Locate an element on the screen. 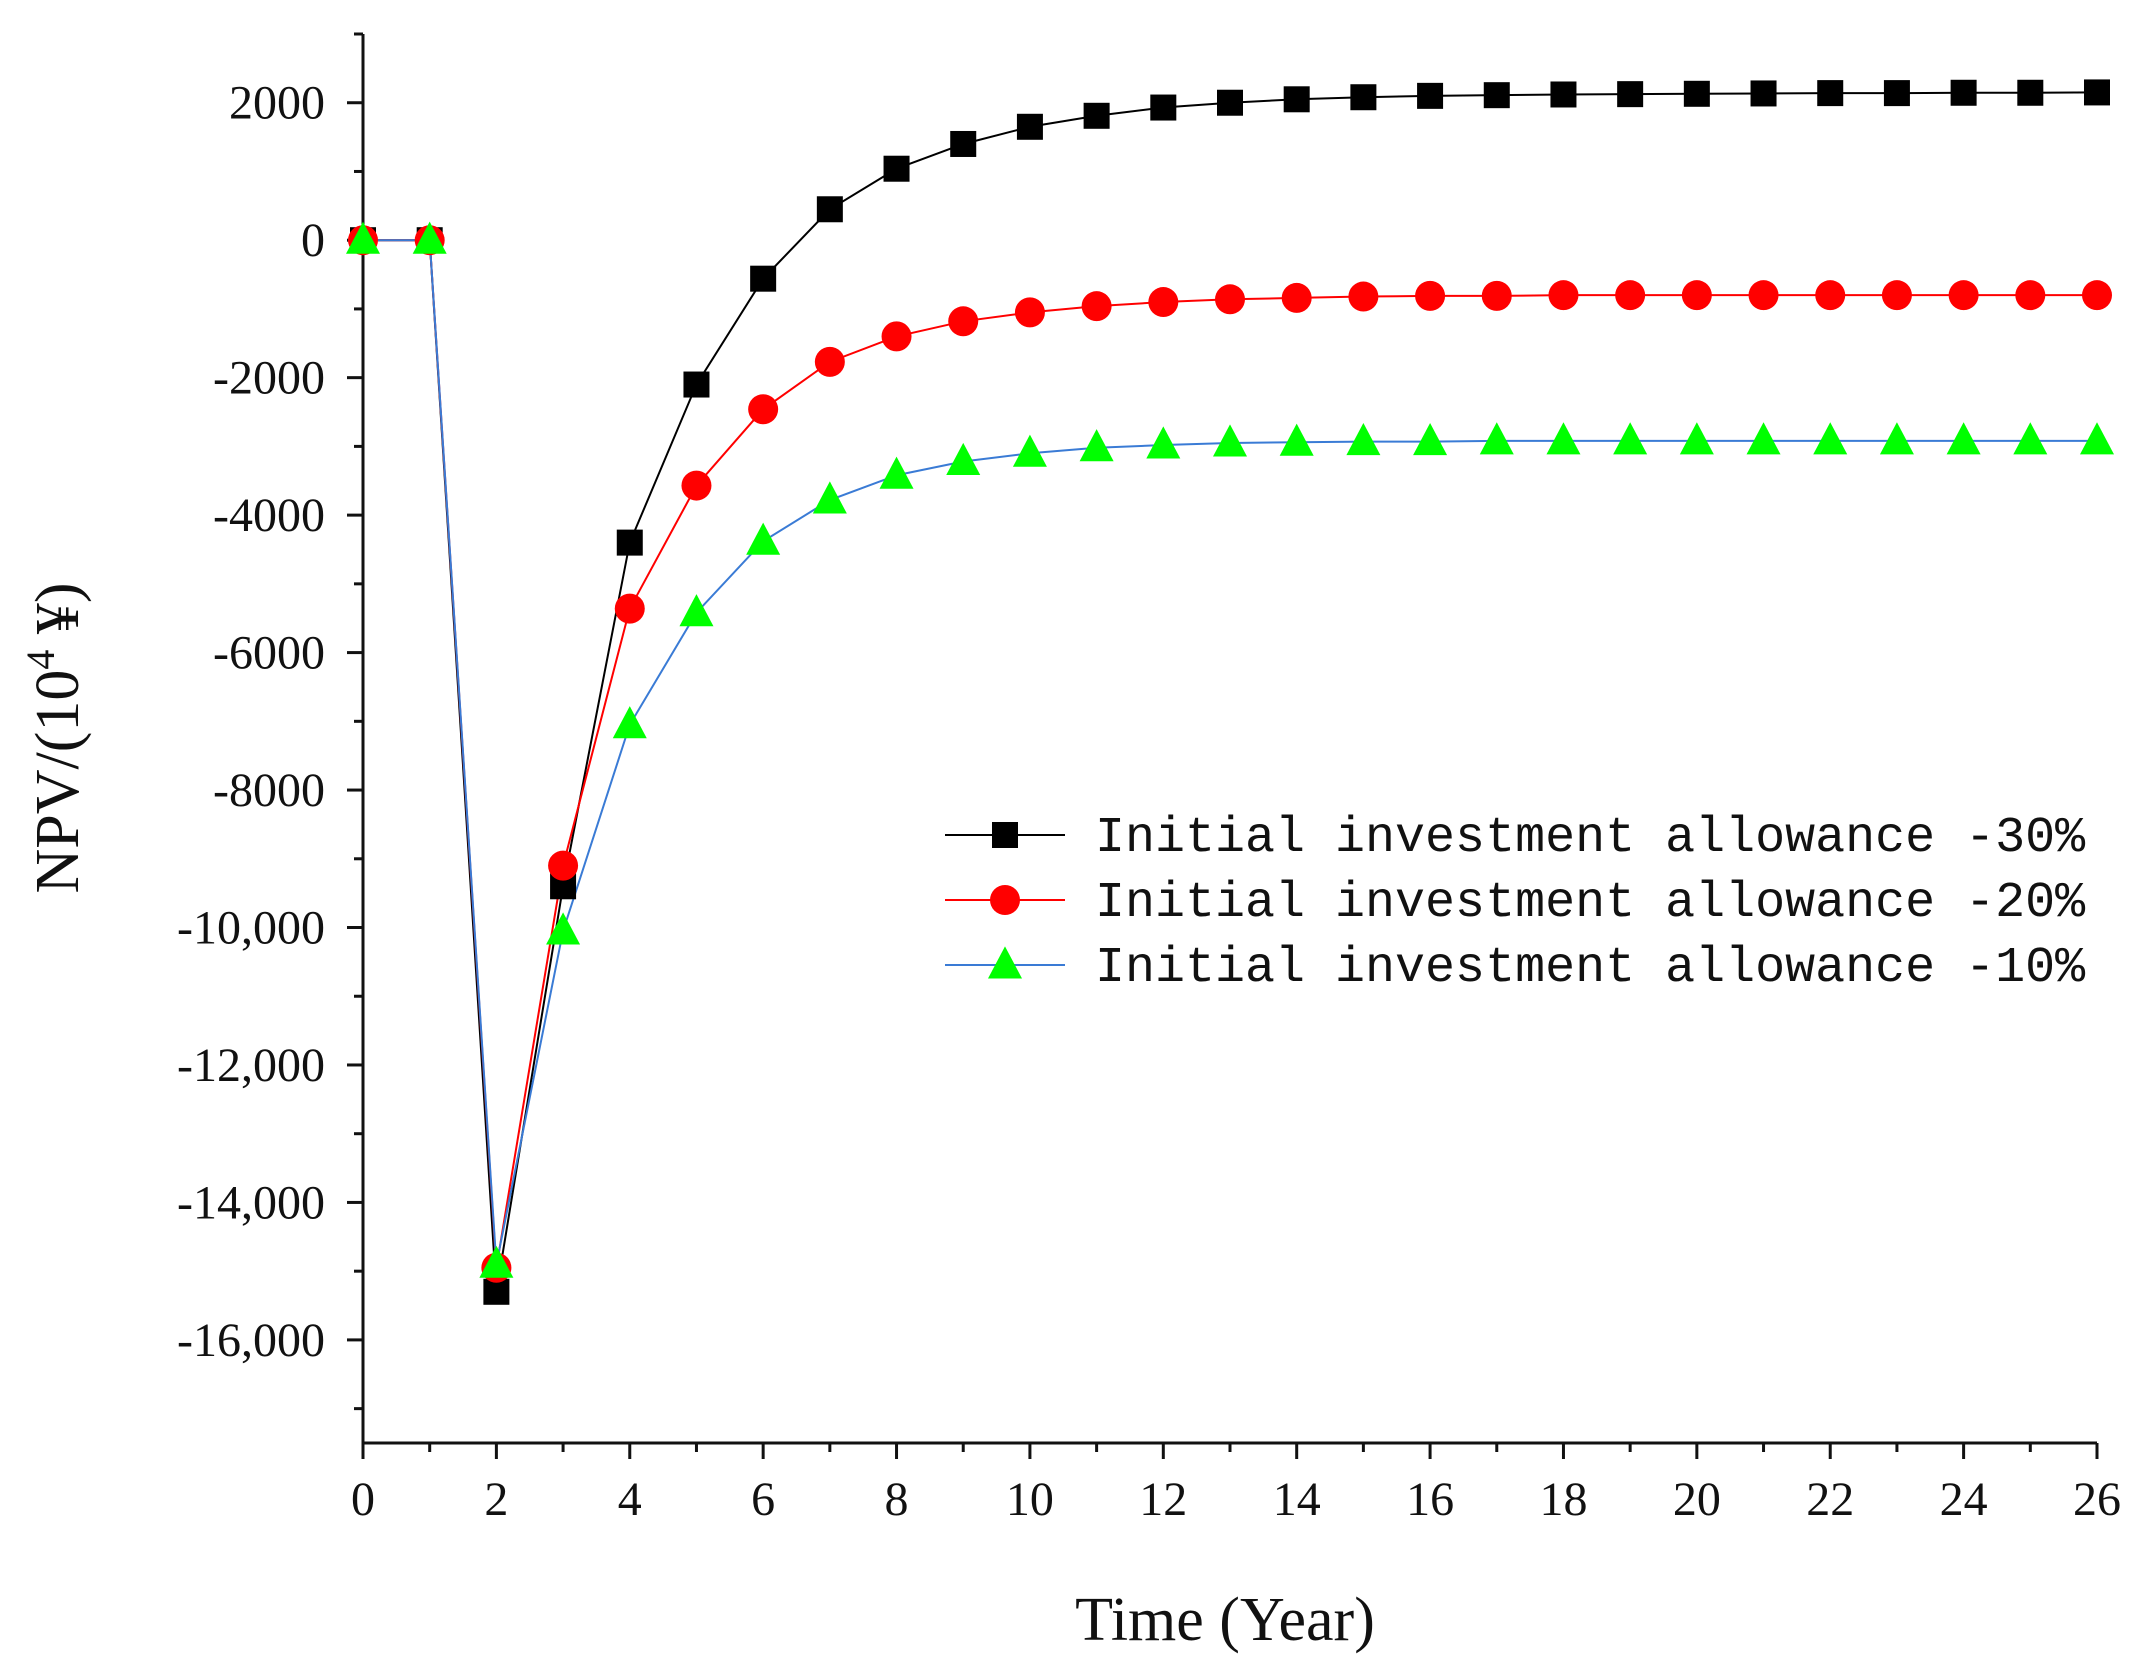 The width and height of the screenshot is (2139, 1672). legend-entry-3: Initial investment allowance -10% is located at coordinates (1515, 968).